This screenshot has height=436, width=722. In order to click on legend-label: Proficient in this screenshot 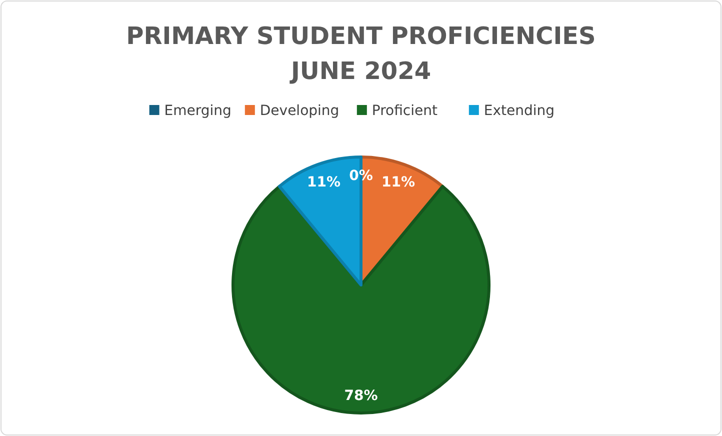, I will do `click(405, 111)`.